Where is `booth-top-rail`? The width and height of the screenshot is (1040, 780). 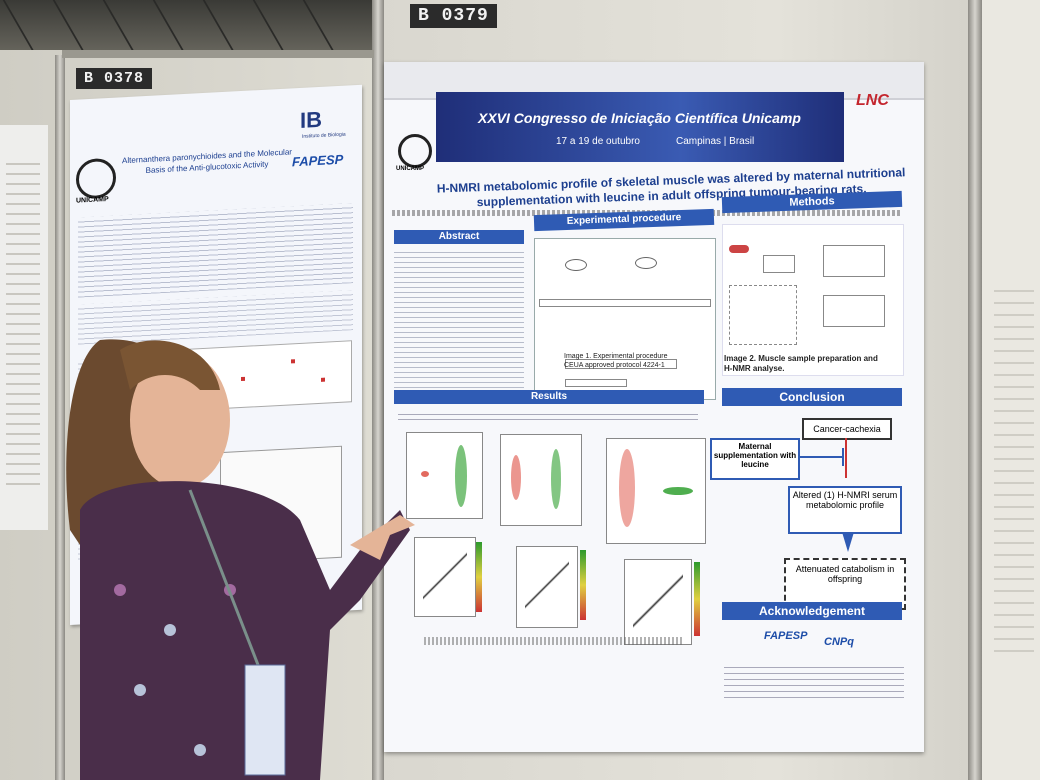
booth-top-rail is located at coordinates (218, 54).